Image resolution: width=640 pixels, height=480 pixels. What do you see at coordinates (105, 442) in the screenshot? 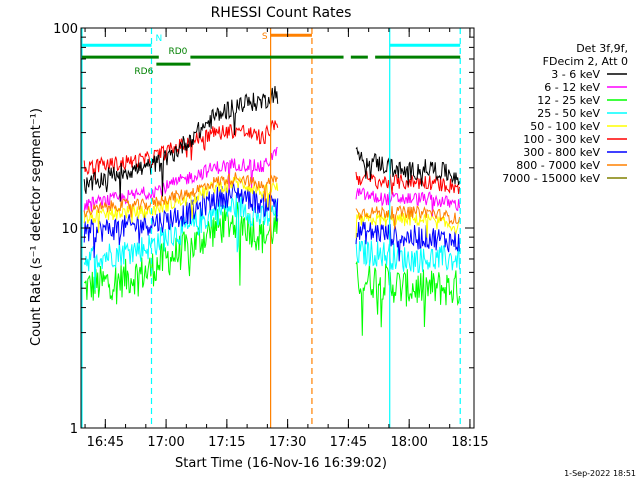
I see `x-tick-label: 16:45` at bounding box center [105, 442].